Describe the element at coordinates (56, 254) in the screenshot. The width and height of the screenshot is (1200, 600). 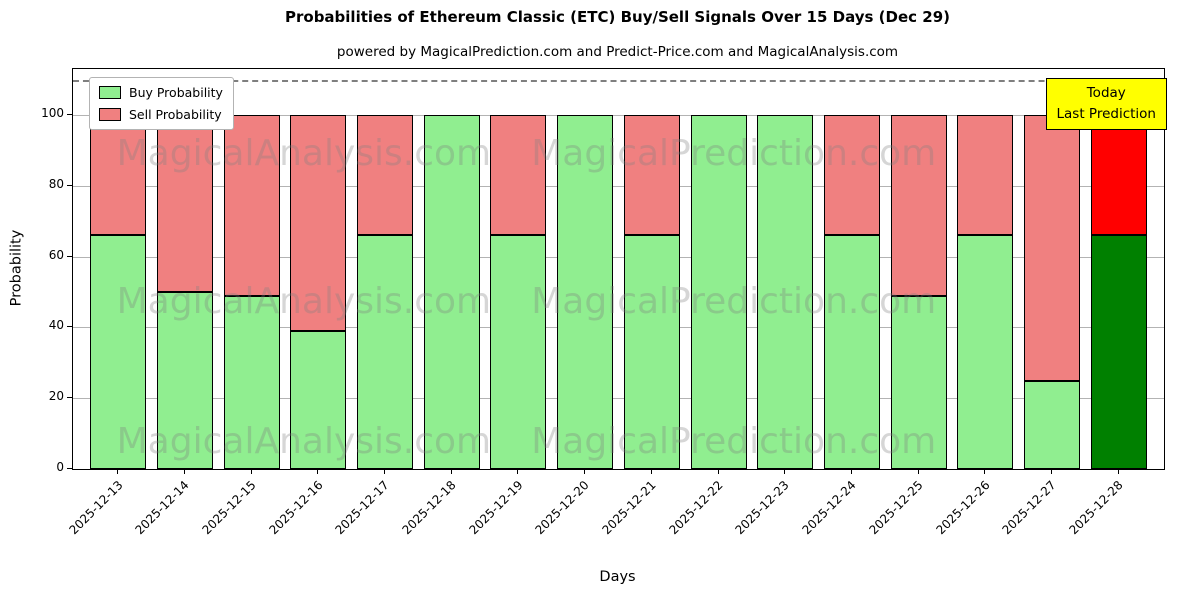
I see `y-tick-label: 60` at that location.